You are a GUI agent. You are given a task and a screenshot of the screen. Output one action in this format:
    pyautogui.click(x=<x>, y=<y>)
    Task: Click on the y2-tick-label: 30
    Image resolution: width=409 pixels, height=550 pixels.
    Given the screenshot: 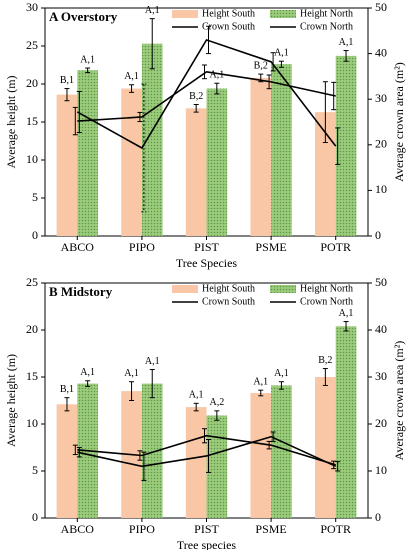 What is the action you would take?
    pyautogui.click(x=381, y=376)
    